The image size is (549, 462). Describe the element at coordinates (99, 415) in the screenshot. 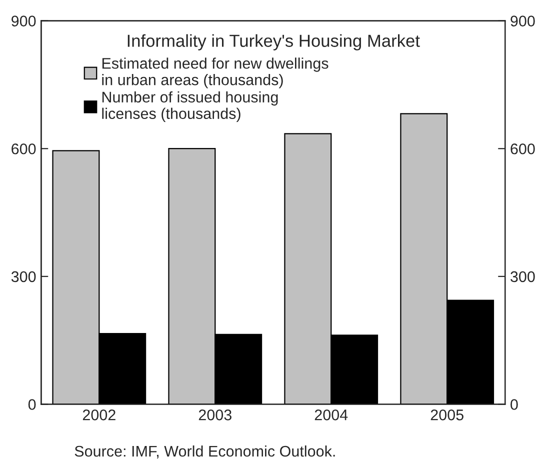

I see `x-tick-label: 2002` at that location.